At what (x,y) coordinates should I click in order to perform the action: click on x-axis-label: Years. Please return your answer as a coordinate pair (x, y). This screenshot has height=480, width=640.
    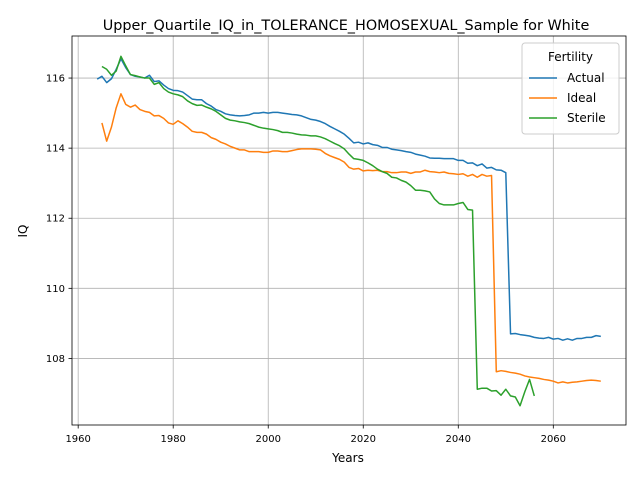
    Looking at the image, I should click on (347, 458).